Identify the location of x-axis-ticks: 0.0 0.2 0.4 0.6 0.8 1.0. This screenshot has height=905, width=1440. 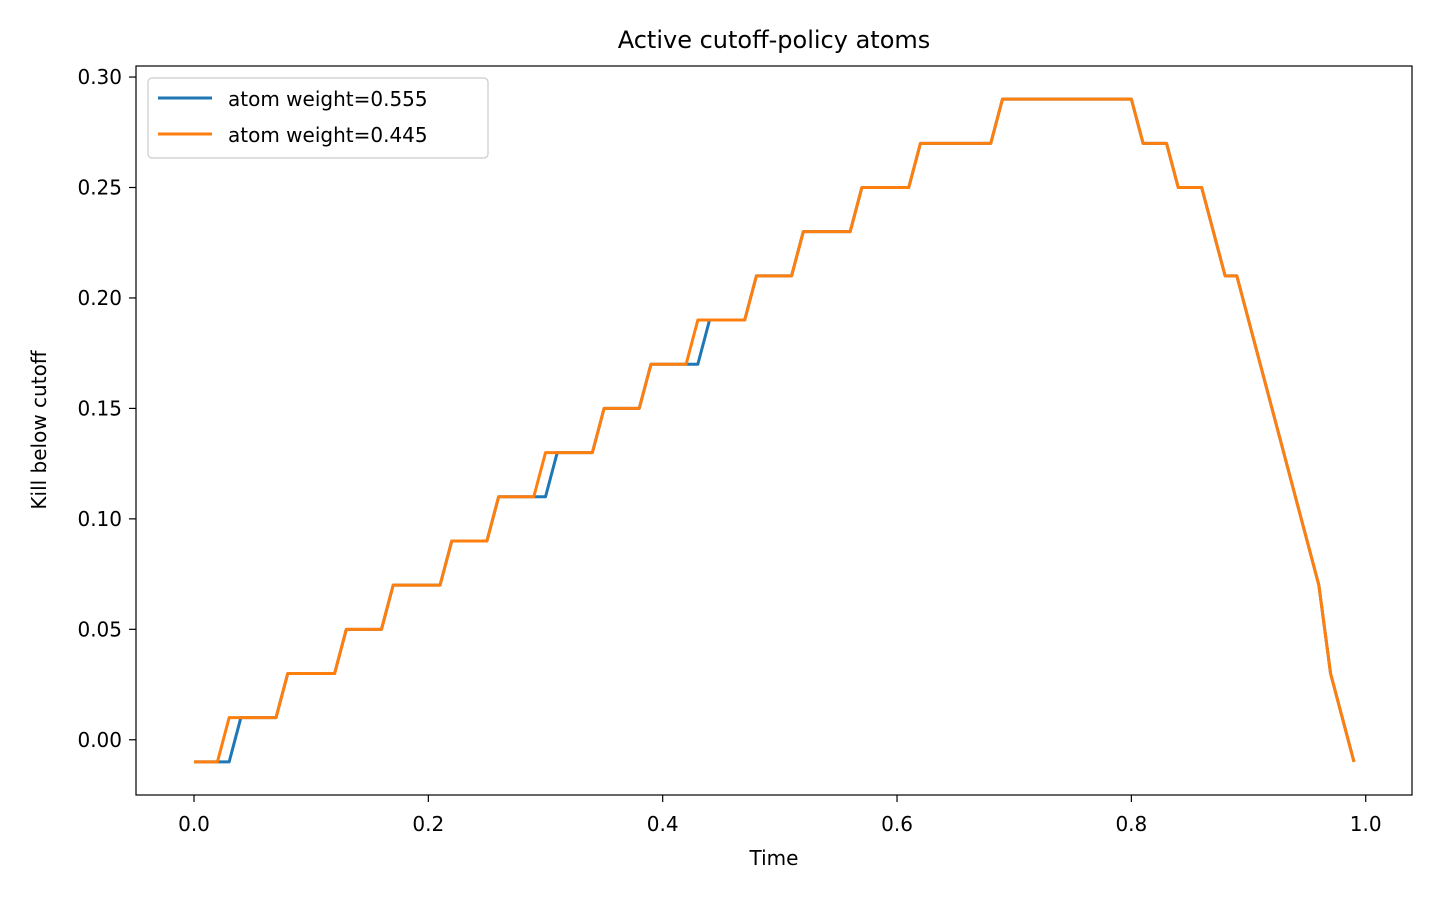
(780, 815).